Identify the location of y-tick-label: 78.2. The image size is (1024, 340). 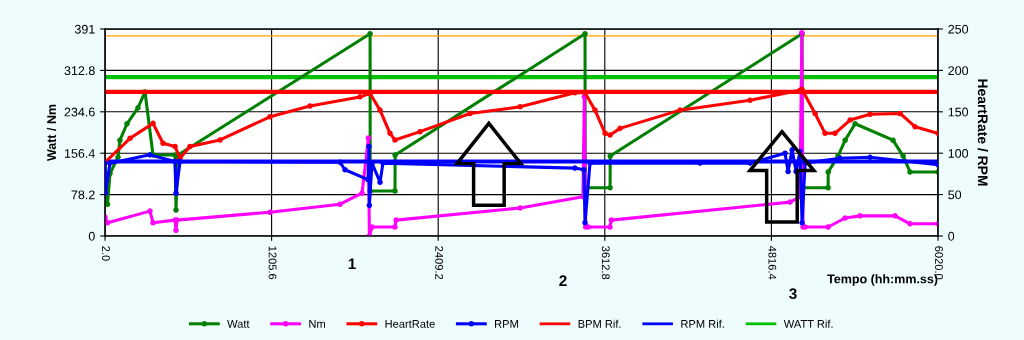
(83, 195).